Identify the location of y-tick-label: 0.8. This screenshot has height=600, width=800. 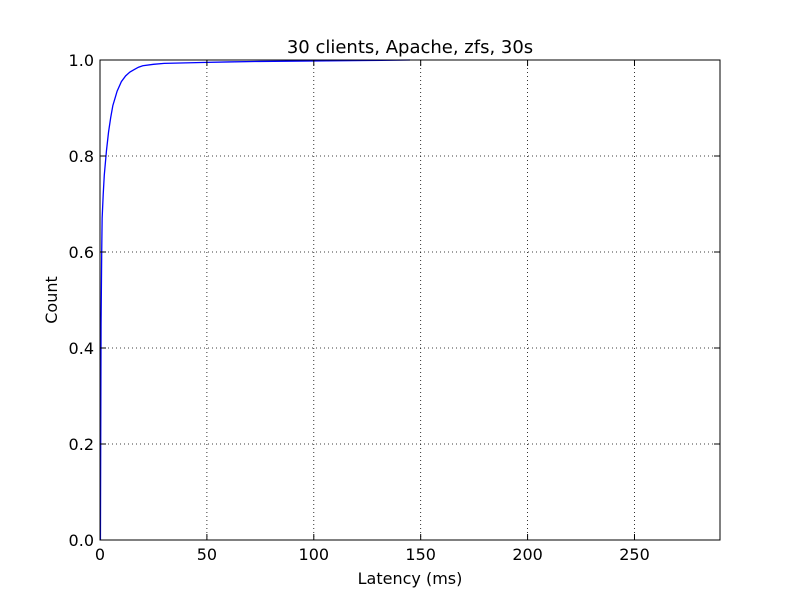
(81, 156).